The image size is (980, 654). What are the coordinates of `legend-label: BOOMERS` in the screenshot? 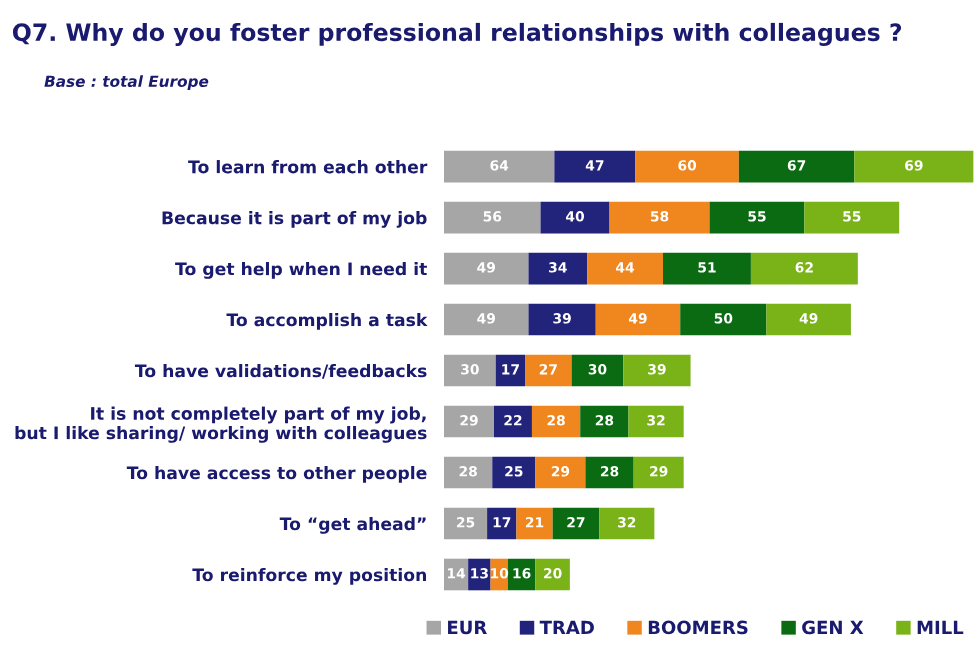 It's located at (698, 627).